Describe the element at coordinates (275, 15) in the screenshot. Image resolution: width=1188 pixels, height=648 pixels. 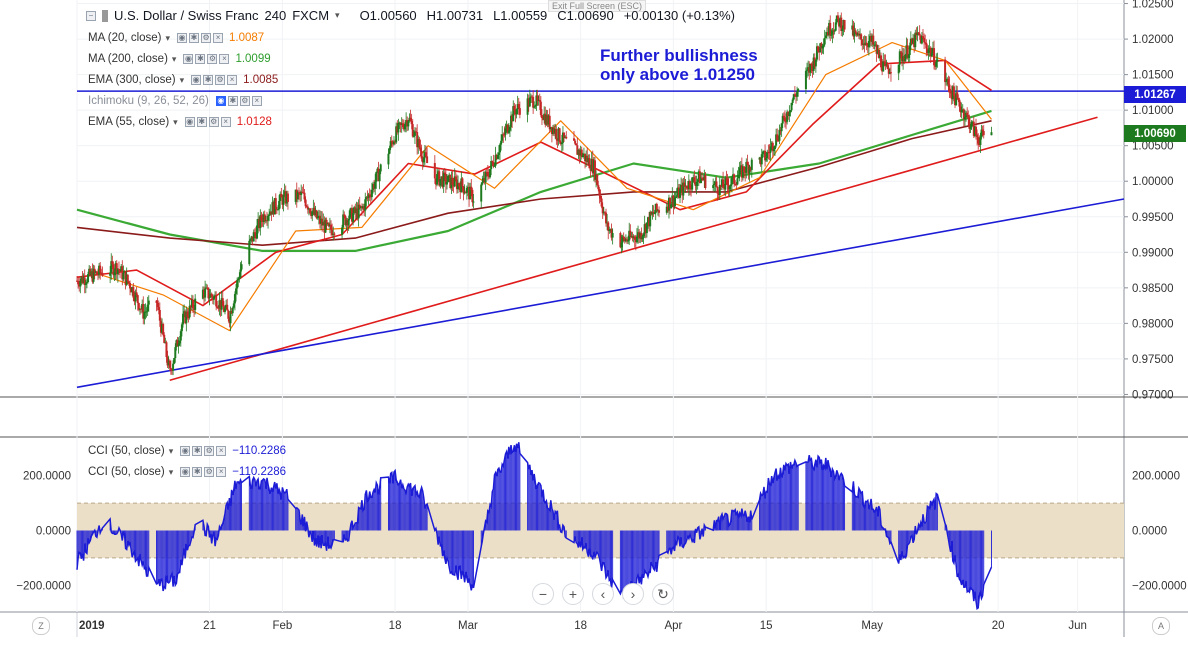
I see `interval: 240` at that location.